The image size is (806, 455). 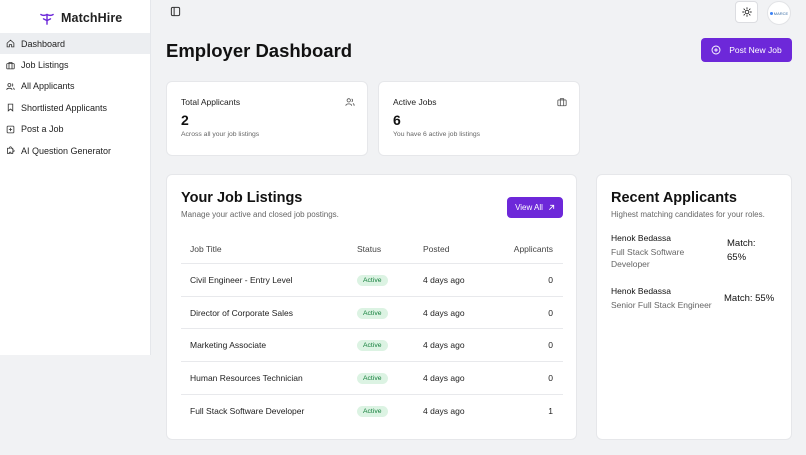 I want to click on stat-value: 6, so click(x=397, y=120).